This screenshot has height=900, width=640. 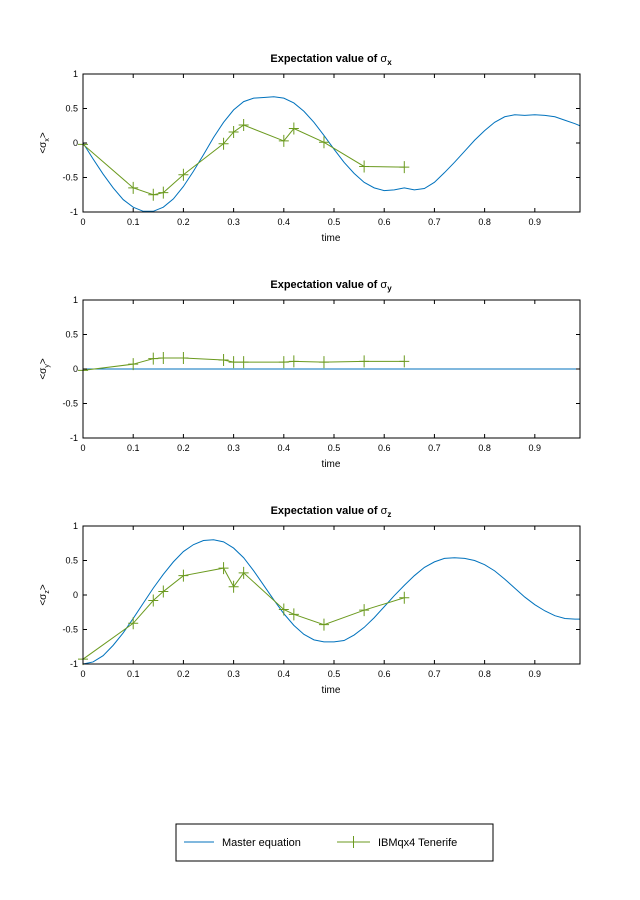 I want to click on legend-box, so click(x=334, y=842).